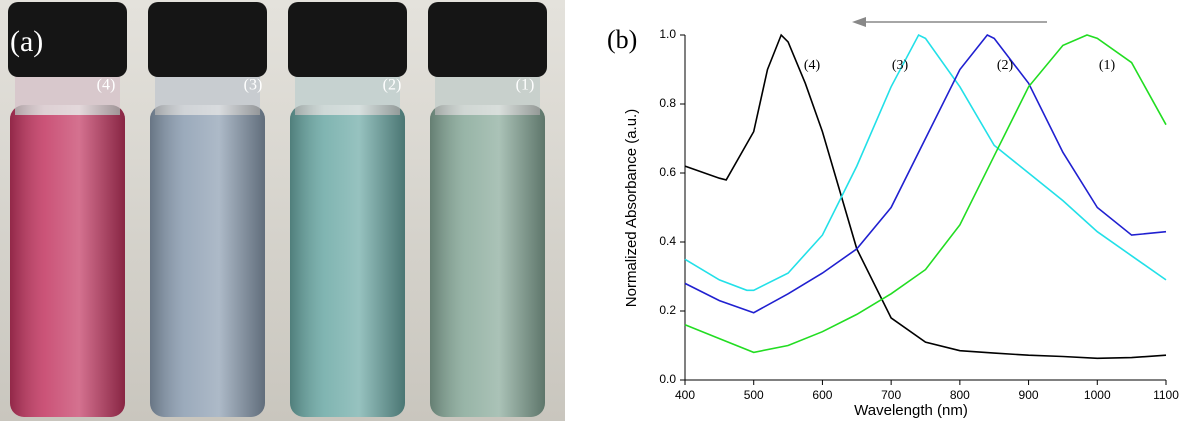  What do you see at coordinates (960, 395) in the screenshot?
I see `x-tick-label: 800` at bounding box center [960, 395].